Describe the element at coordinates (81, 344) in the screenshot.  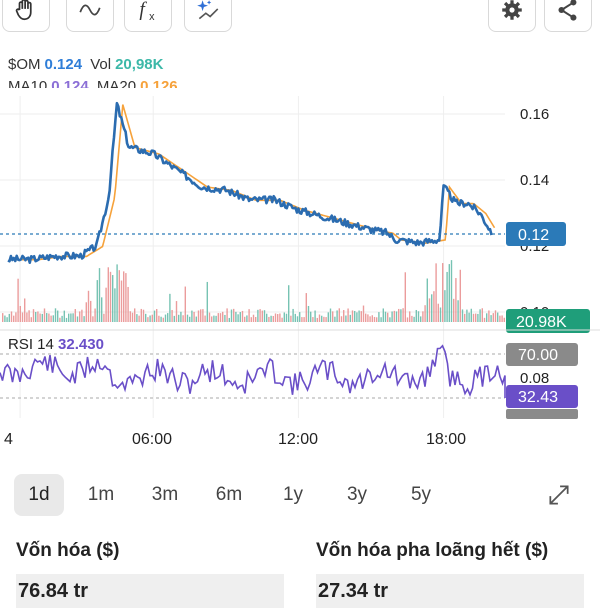
I see `rsi-value: 32.430` at that location.